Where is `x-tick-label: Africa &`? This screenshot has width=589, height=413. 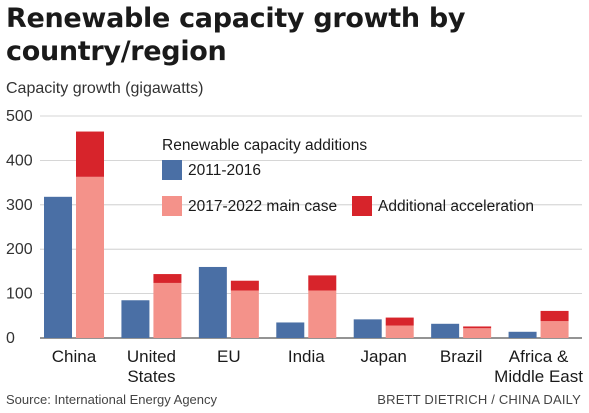
x-tick-label: Africa & is located at coordinates (539, 356).